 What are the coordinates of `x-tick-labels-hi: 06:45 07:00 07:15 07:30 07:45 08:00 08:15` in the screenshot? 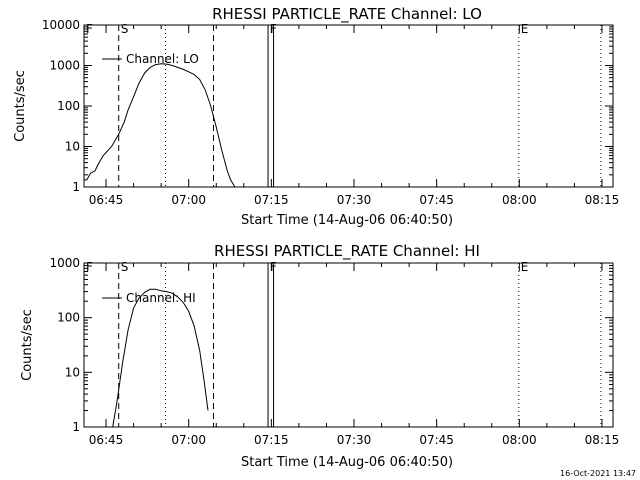 It's located at (354, 440).